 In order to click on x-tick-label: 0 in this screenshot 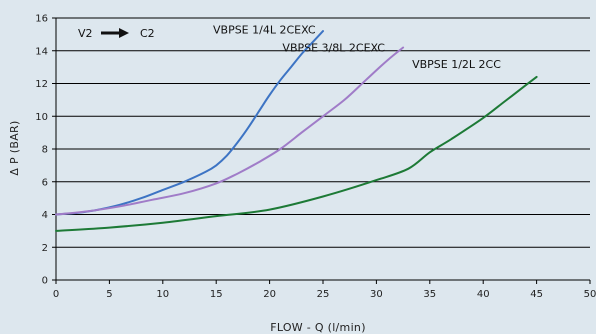, I will do `click(56, 294)`.